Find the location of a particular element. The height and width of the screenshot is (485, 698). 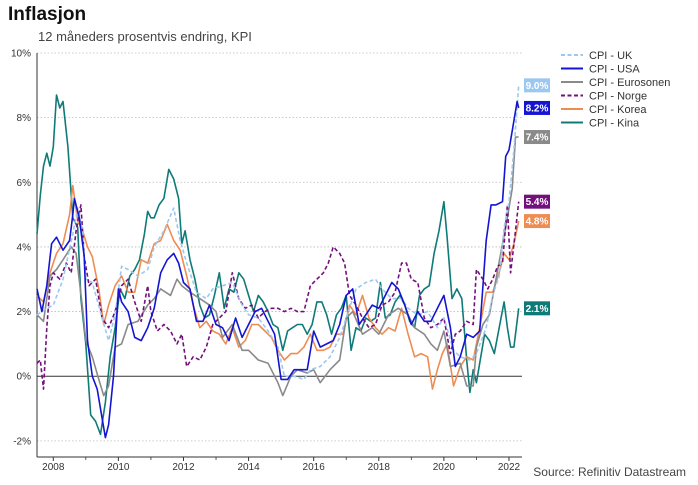

legend-label: CPI - USA is located at coordinates (614, 70).